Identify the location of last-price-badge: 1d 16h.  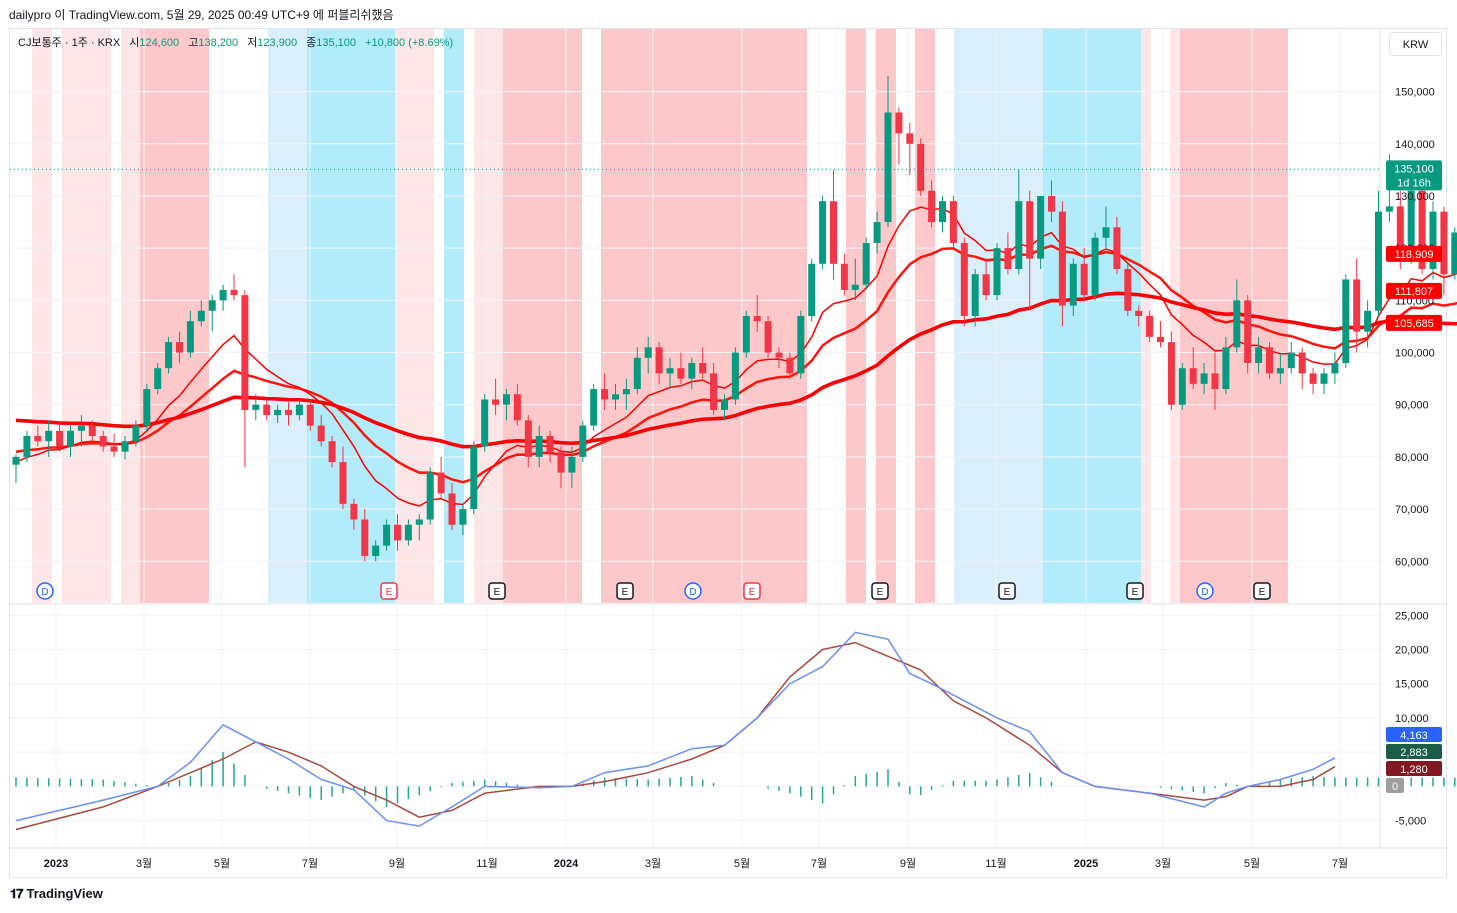
(1414, 183).